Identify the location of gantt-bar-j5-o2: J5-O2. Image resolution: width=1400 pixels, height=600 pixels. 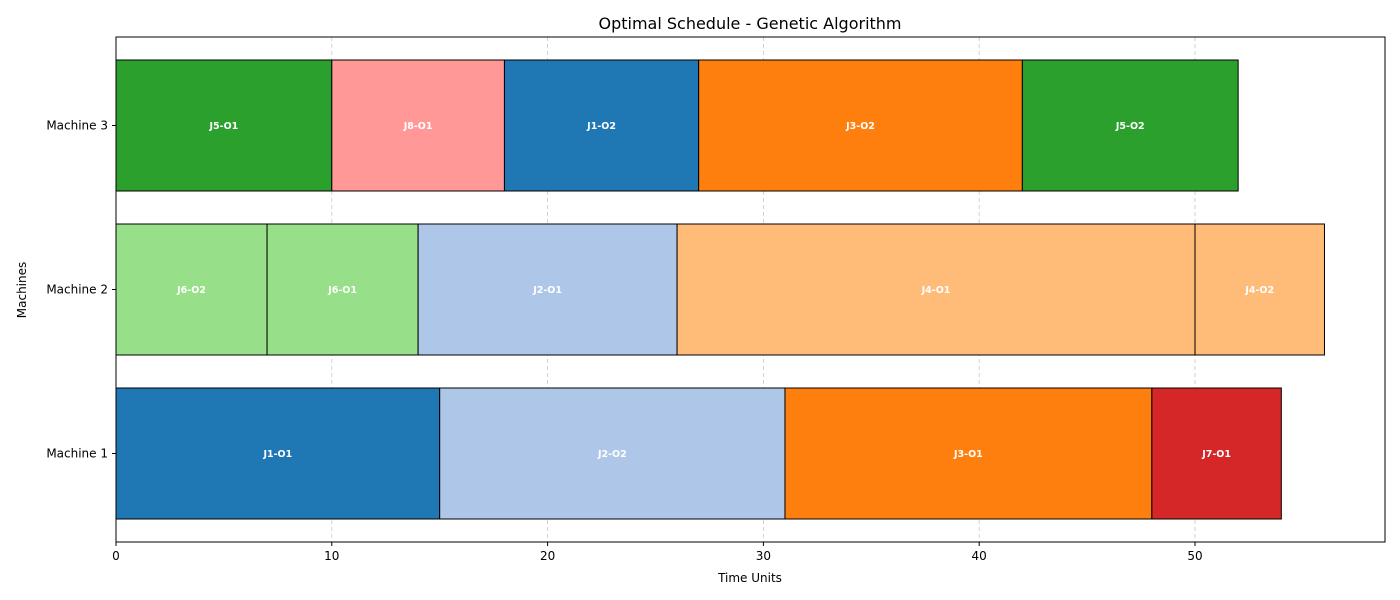
(1130, 125).